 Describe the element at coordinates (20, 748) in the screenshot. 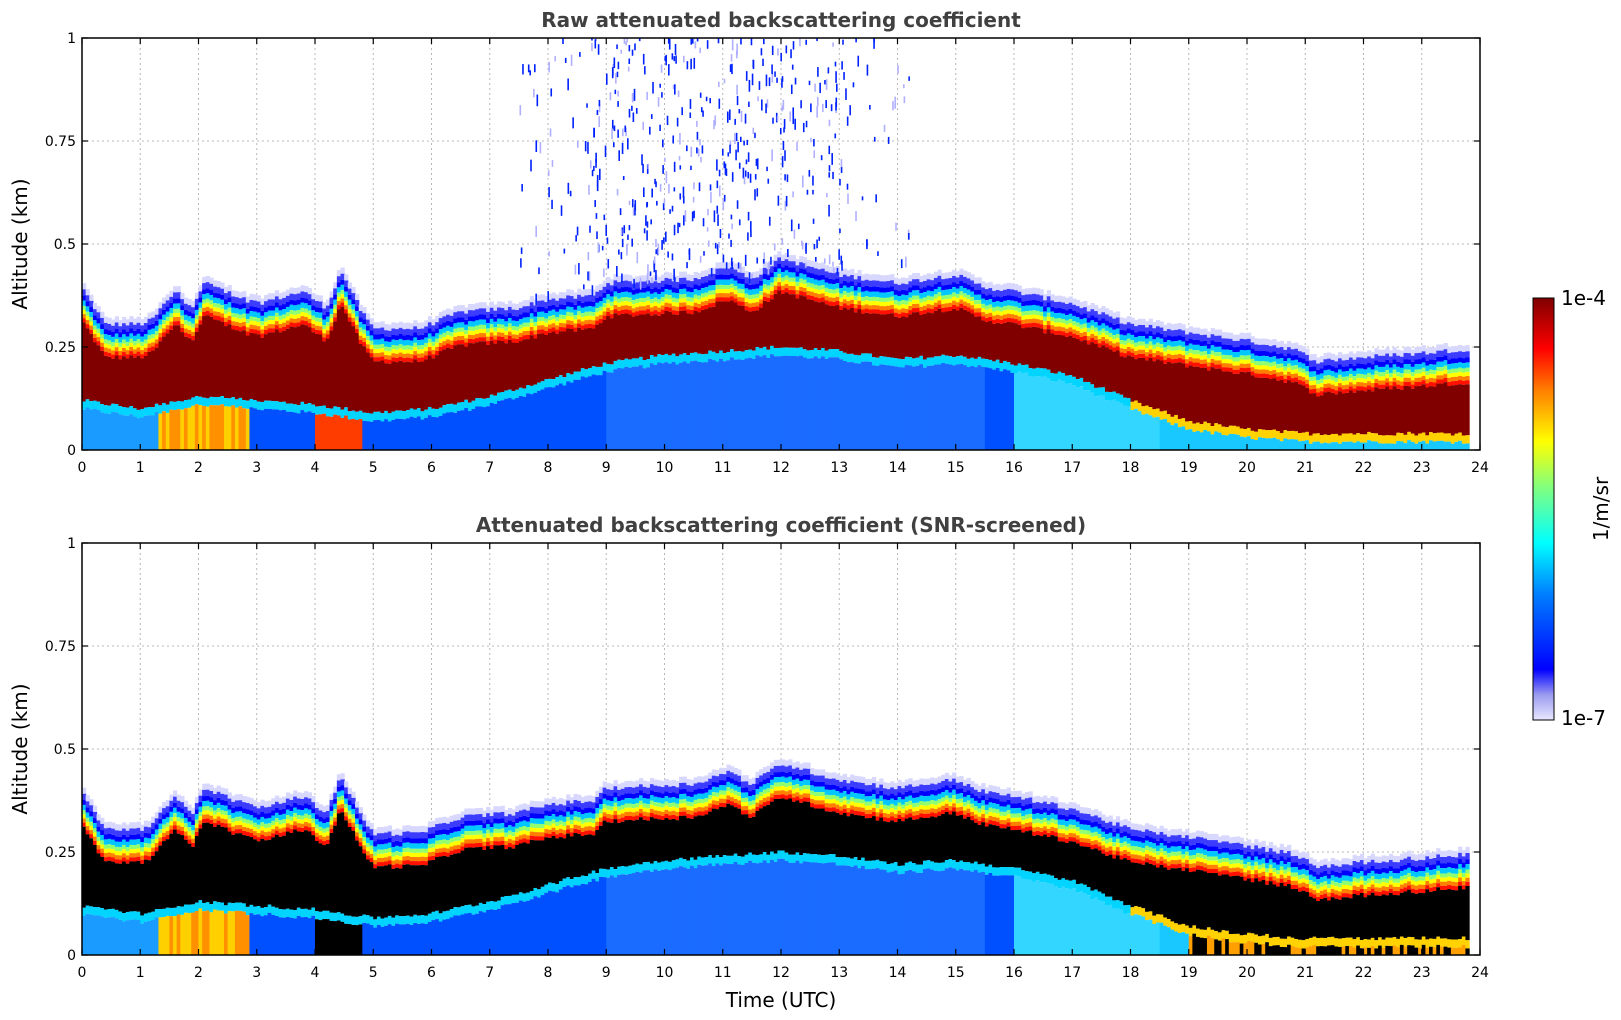

I see `panel-screened-ylabel: Altitude (km)` at that location.